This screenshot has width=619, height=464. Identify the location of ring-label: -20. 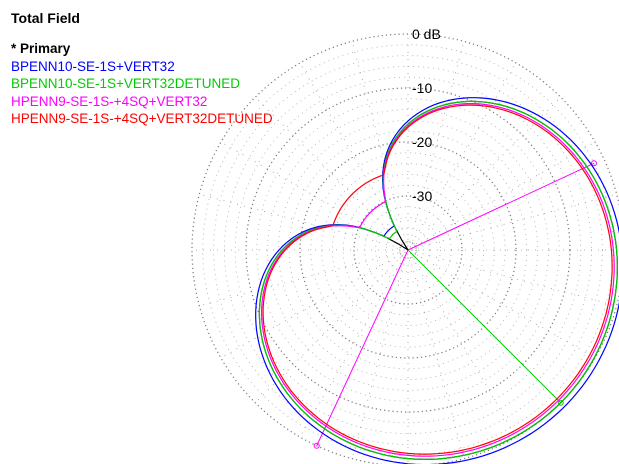
(422, 142).